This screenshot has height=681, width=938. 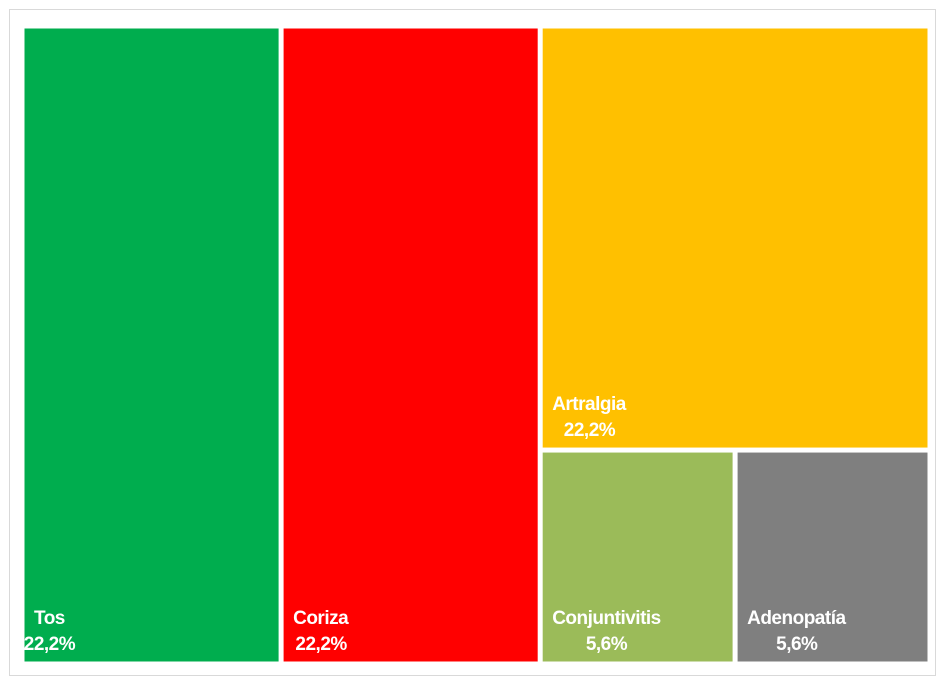 What do you see at coordinates (589, 404) in the screenshot?
I see `tile-label: Artralgia` at bounding box center [589, 404].